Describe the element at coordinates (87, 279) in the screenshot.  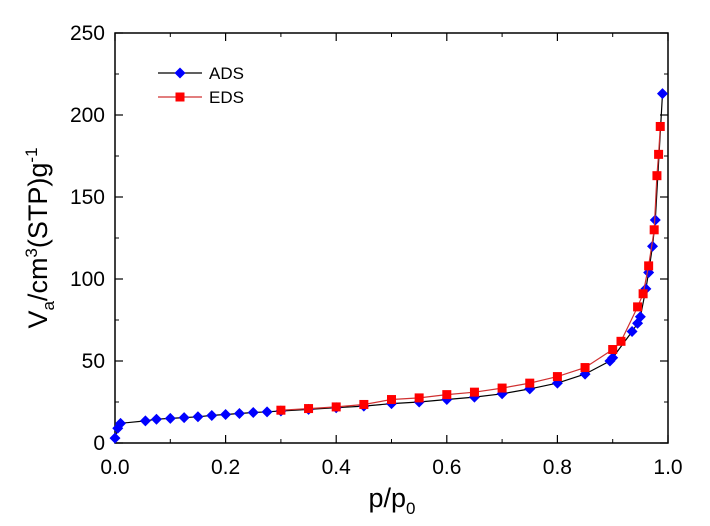
I see `y-tick-label: 100` at that location.